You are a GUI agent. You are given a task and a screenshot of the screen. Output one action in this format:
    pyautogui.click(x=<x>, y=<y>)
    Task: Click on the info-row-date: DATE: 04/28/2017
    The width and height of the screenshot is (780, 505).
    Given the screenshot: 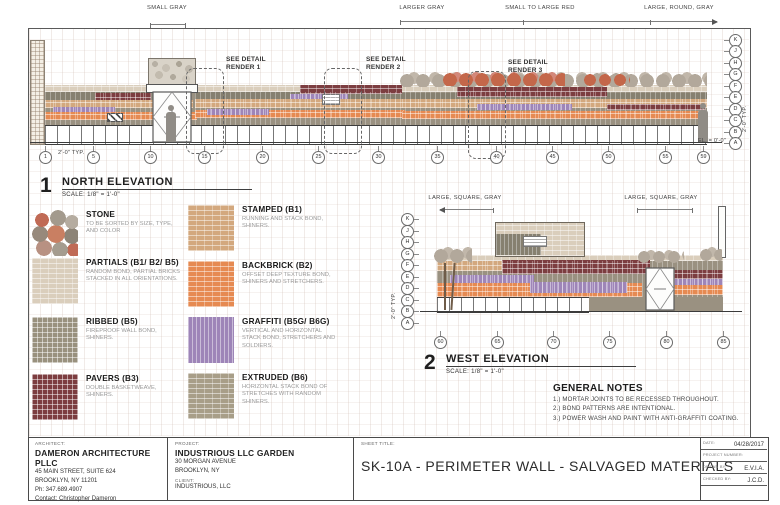 What is the action you would take?
    pyautogui.click(x=734, y=444)
    